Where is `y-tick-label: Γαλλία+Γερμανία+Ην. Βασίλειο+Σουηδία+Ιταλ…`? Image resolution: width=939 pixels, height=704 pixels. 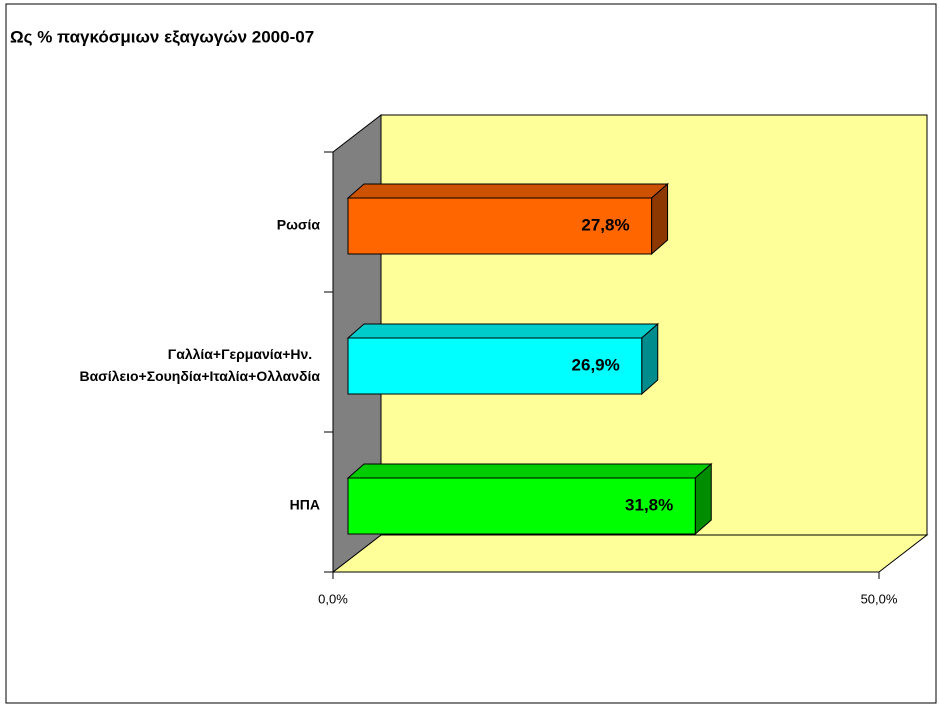 y-tick-label: Γαλλία+Γερμανία+Ην. Βασίλειο+Σουηδία+Ιταλ… is located at coordinates (199, 365).